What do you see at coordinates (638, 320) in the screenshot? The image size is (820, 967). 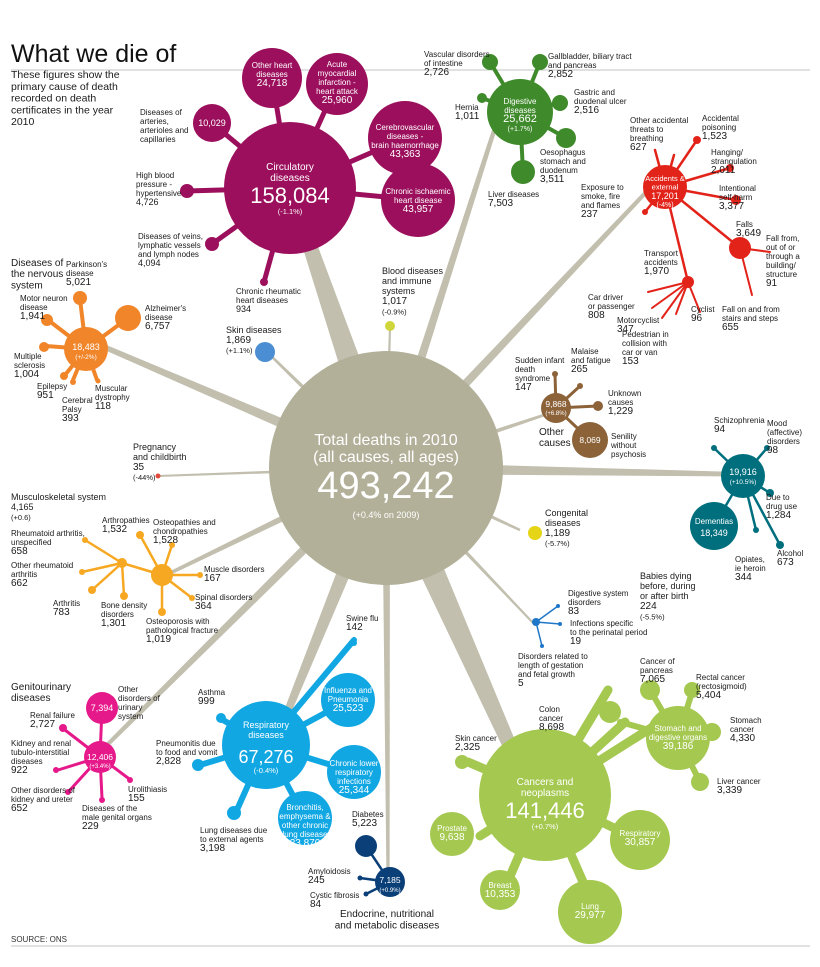 I see `motorcyclist-label-line: Motorcyclist` at bounding box center [638, 320].